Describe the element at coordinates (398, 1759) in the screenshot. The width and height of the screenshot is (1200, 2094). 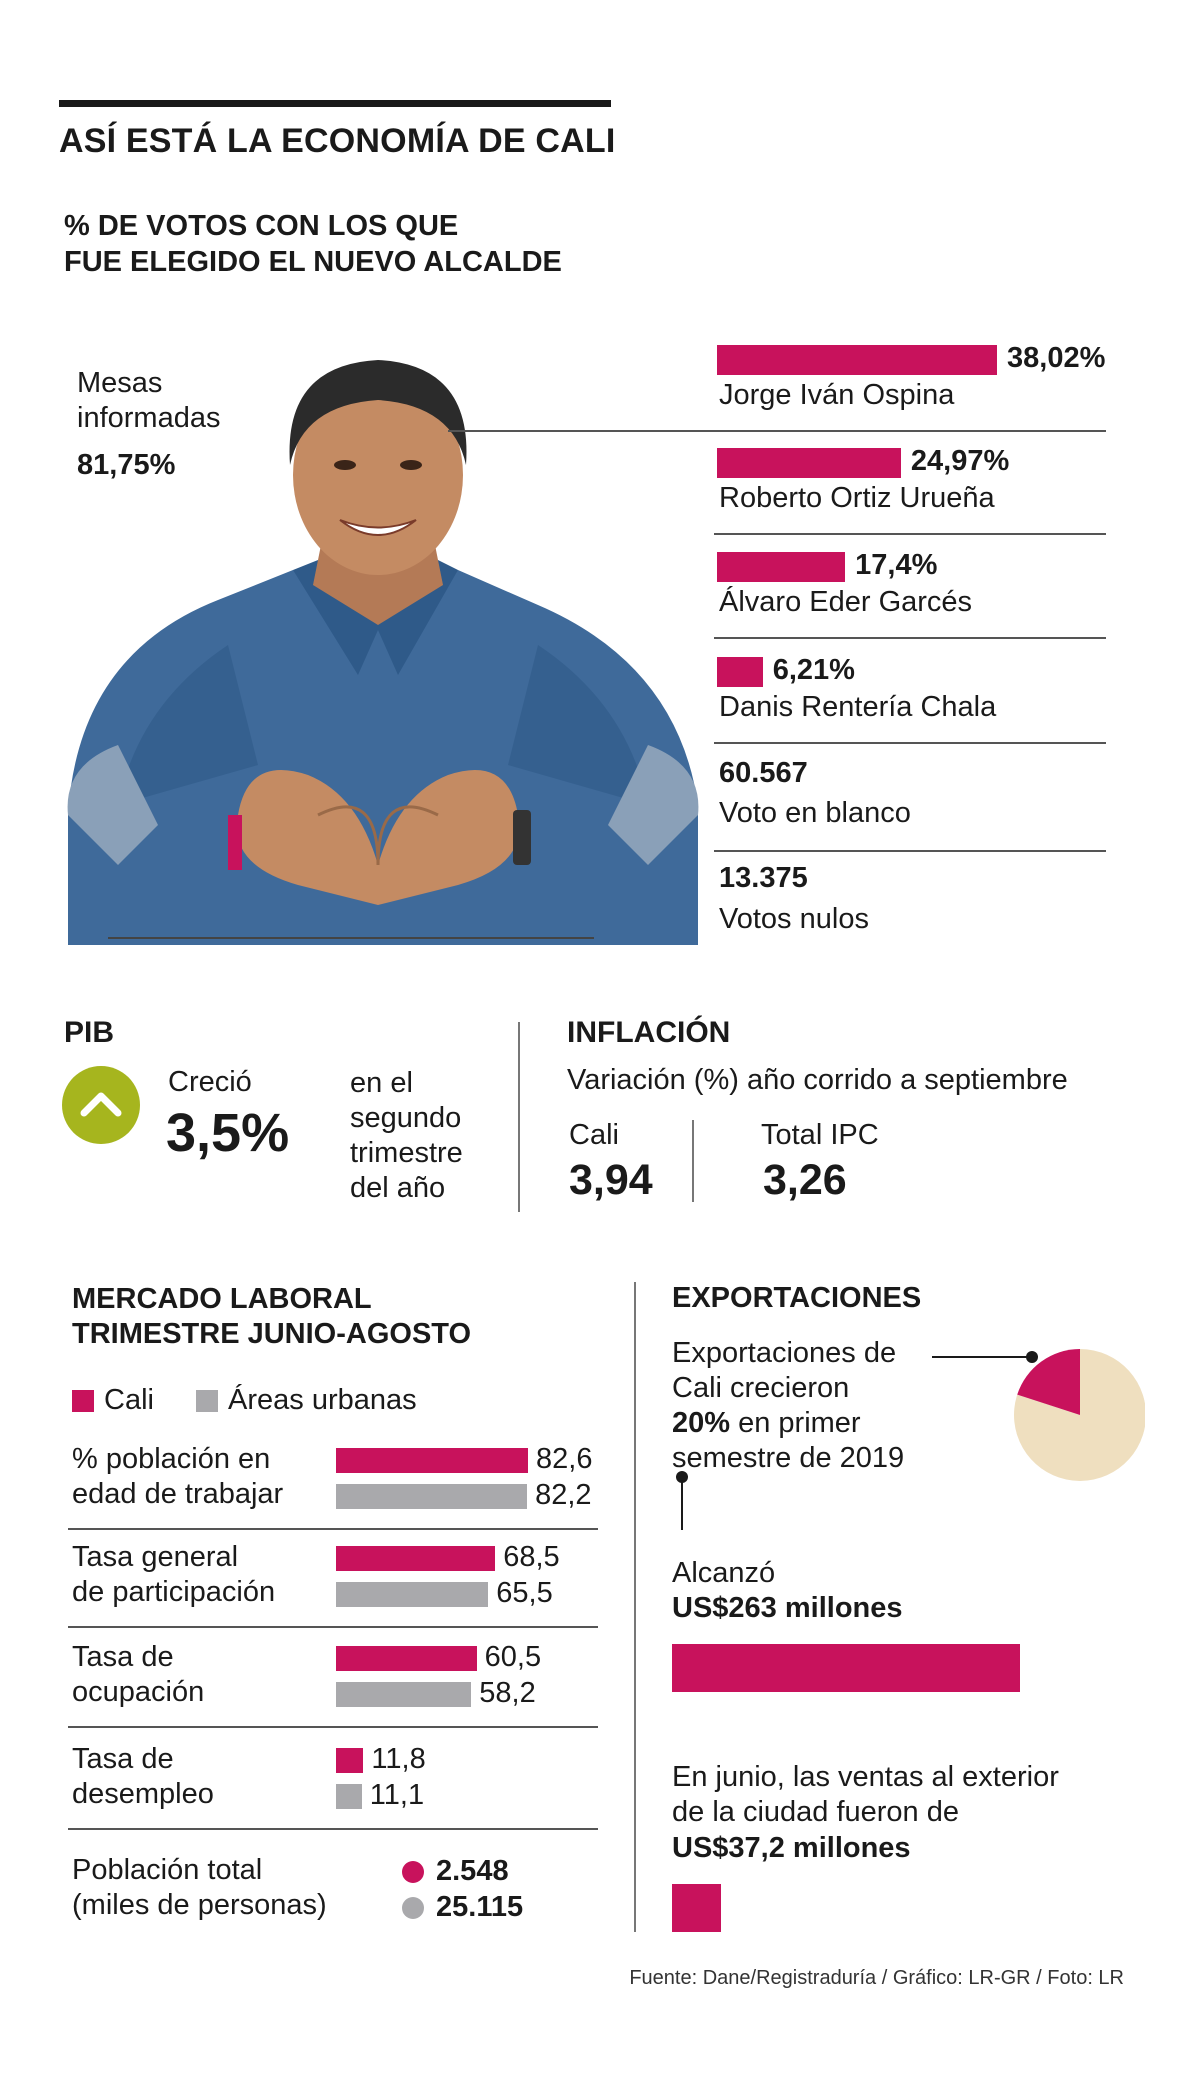
I see `labor-value-cali: 11,8` at that location.